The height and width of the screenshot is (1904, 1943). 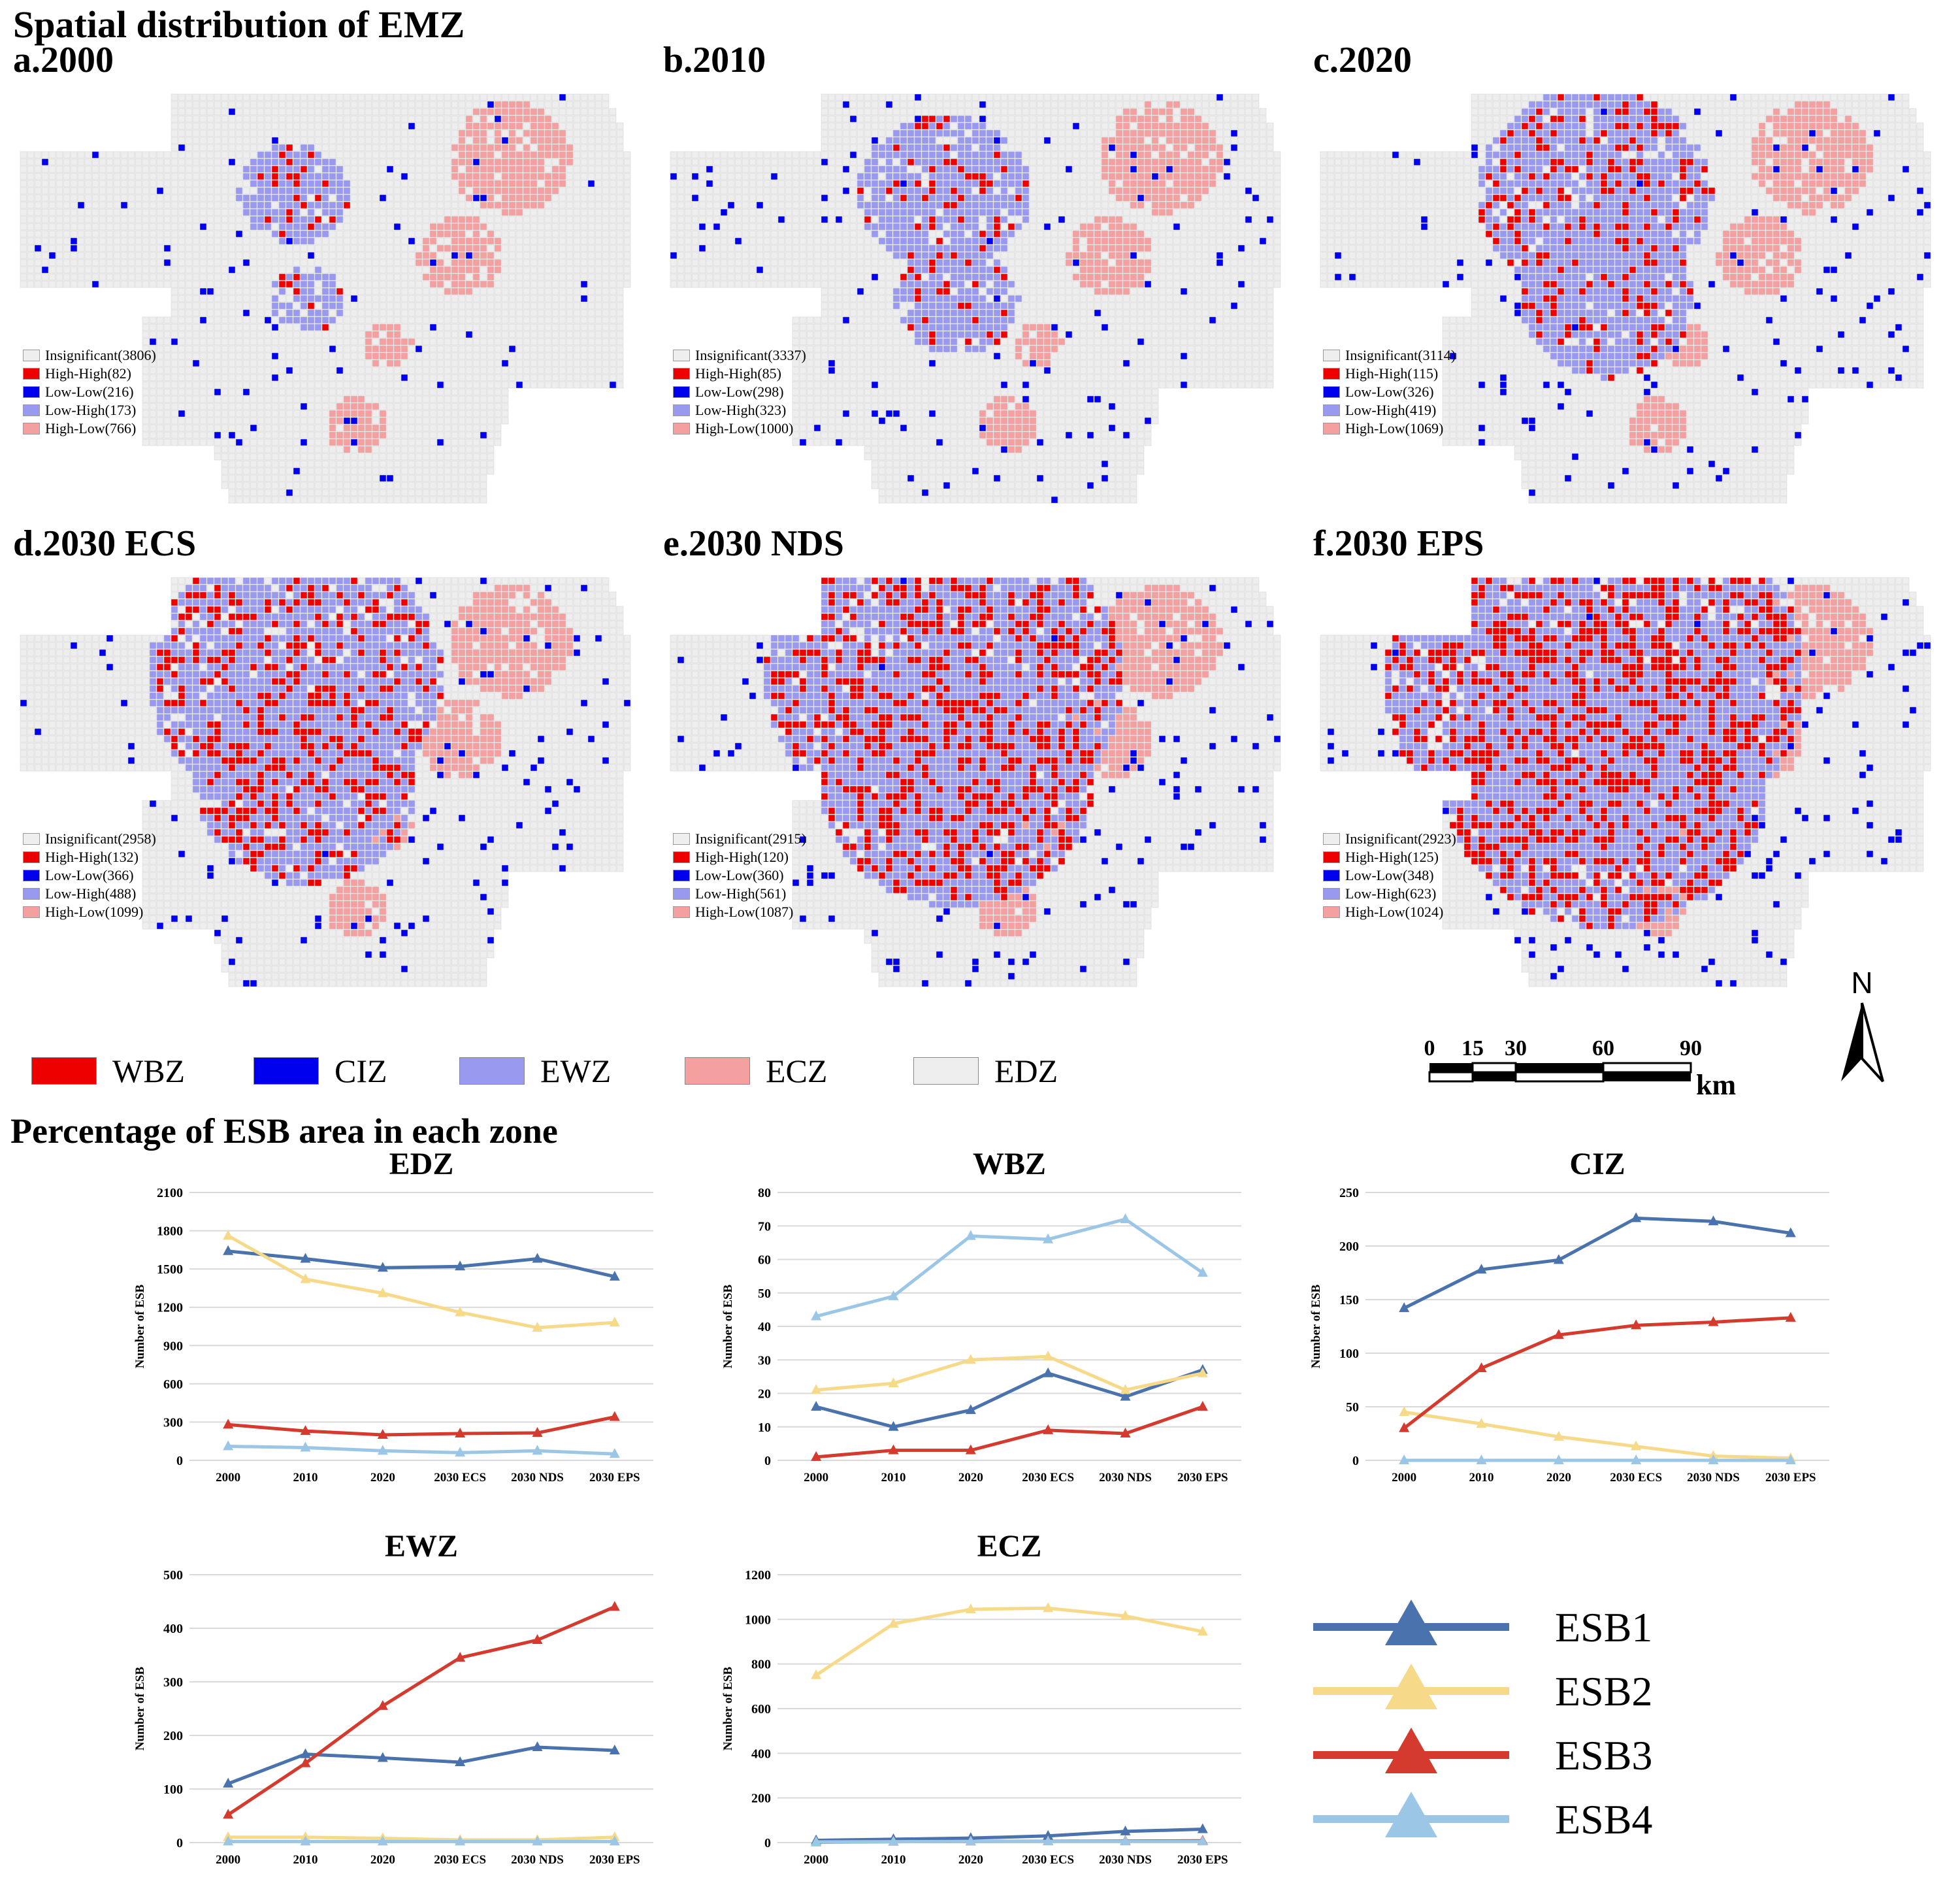 What do you see at coordinates (142, 1071) in the screenshot?
I see `zone-legend-wbz: WBZ` at bounding box center [142, 1071].